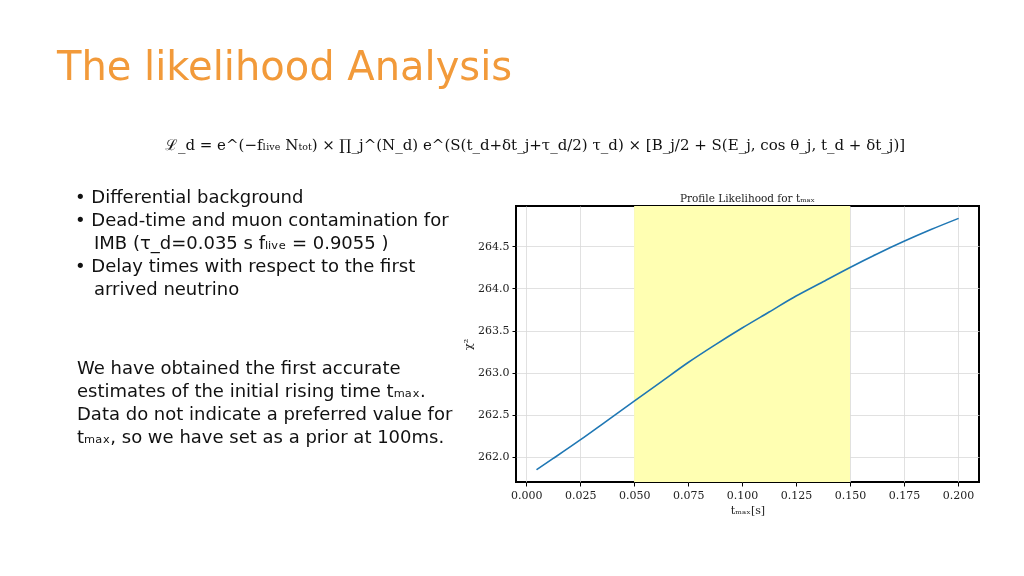 The height and width of the screenshot is (576, 1024). Describe the element at coordinates (634, 495) in the screenshot. I see `x-tick-label: 0.050` at that location.